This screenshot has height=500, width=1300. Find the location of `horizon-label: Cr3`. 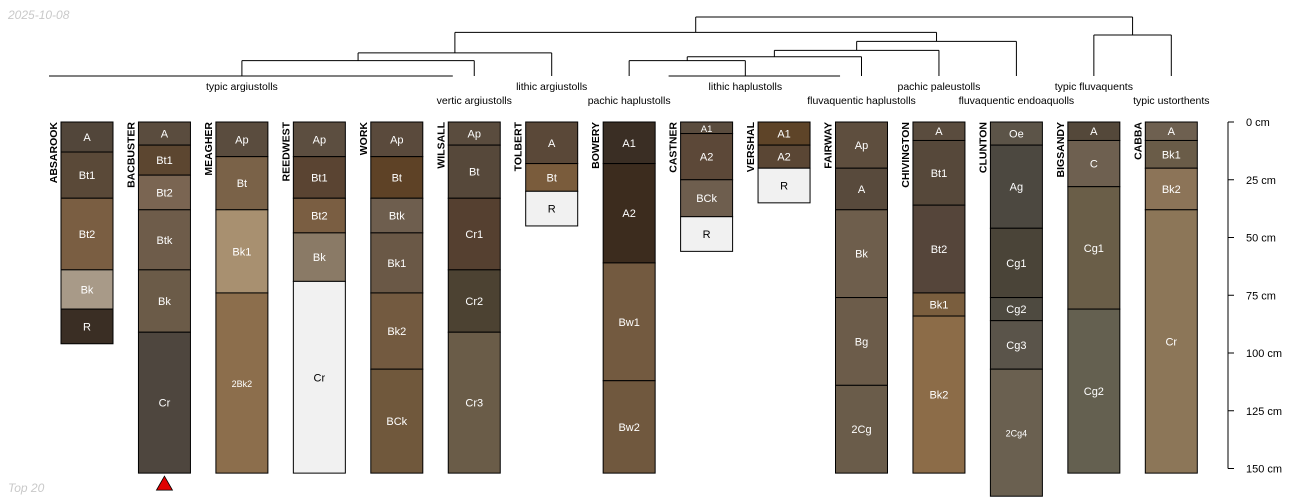

horizon-label: Cr3 is located at coordinates (474, 404).